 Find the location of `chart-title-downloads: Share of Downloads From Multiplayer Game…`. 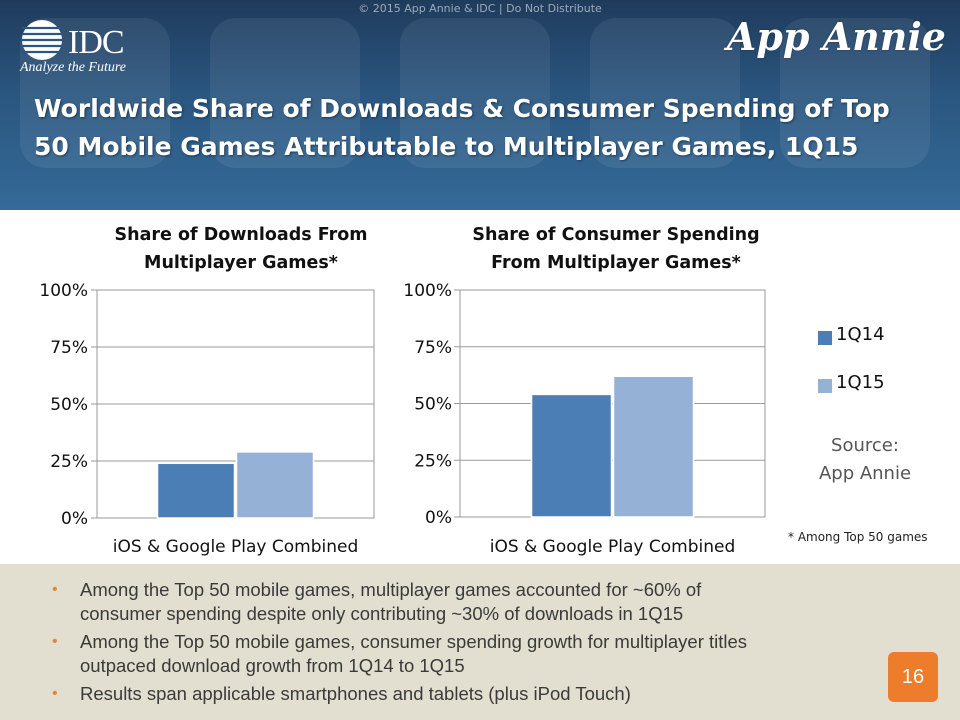

chart-title-downloads: Share of Downloads From Multiplayer Game… is located at coordinates (241, 249).